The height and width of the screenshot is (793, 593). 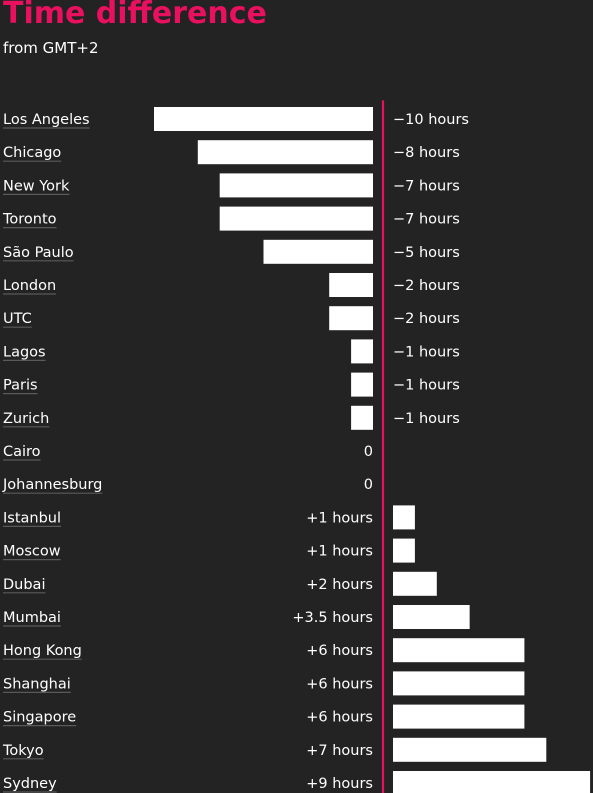 I want to click on category-label: Sydney, so click(x=30, y=784).